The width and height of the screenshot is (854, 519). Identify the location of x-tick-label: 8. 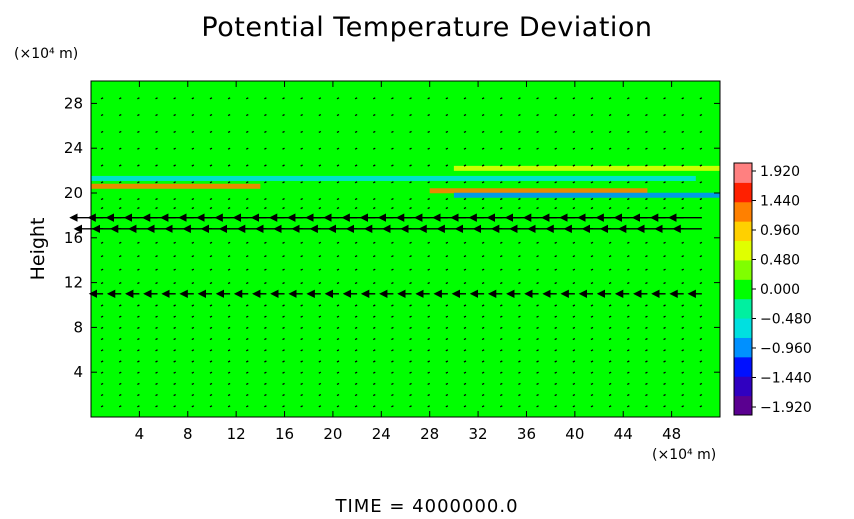
(188, 434).